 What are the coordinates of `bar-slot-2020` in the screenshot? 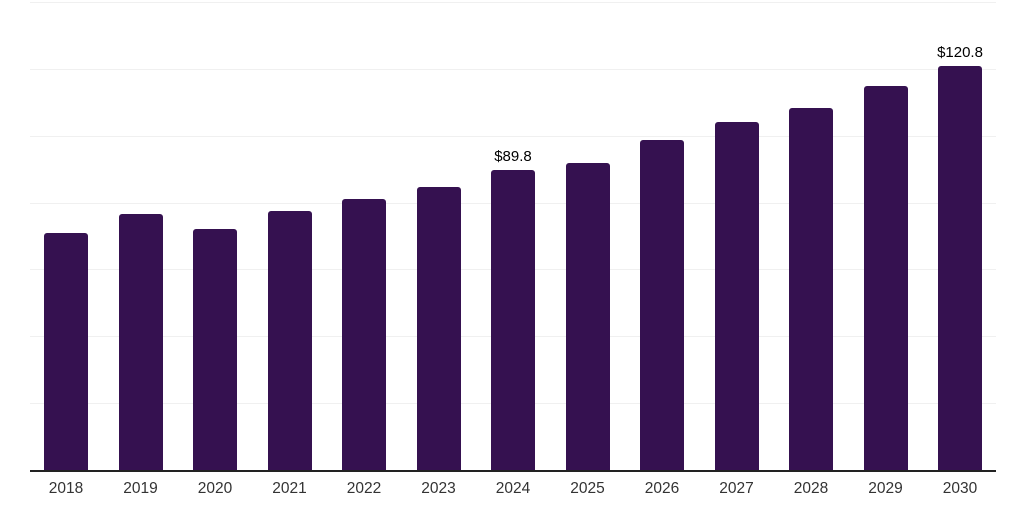 It's located at (215, 236).